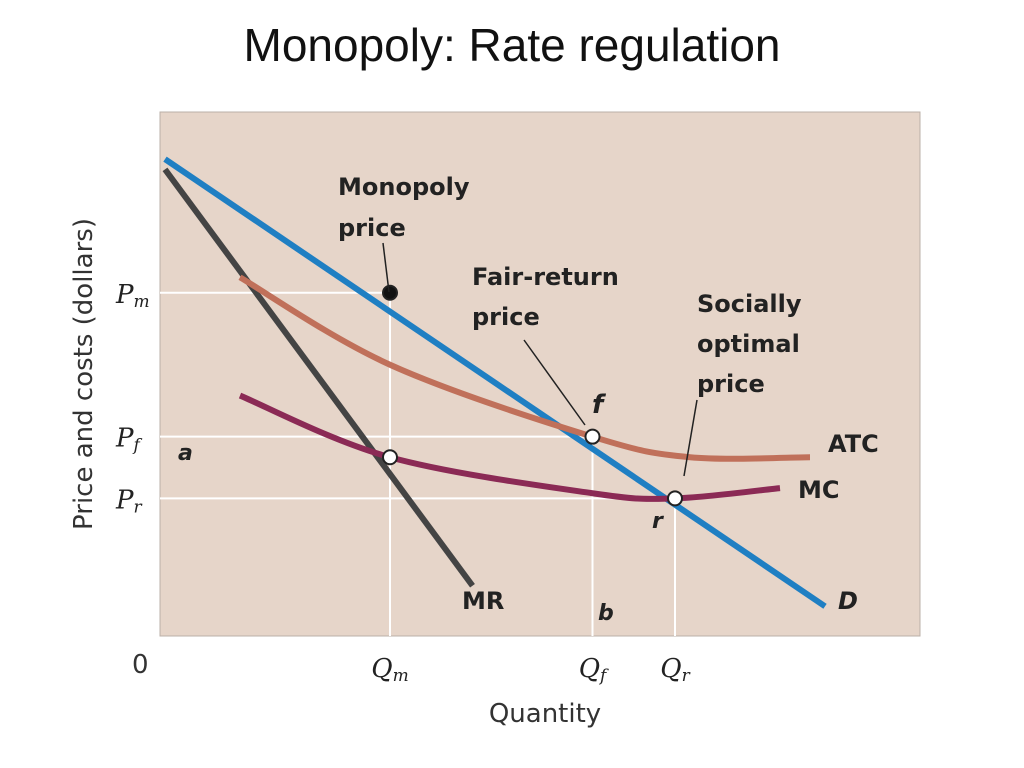  What do you see at coordinates (690, 438) in the screenshot?
I see `annotation-leader-social` at bounding box center [690, 438].